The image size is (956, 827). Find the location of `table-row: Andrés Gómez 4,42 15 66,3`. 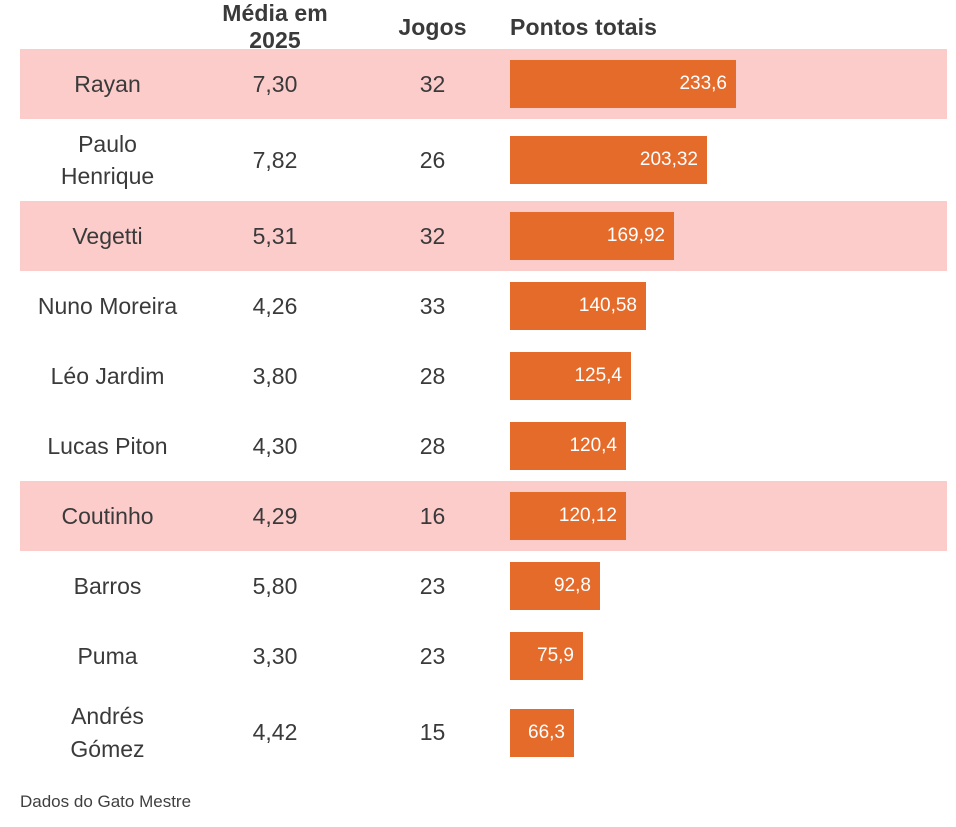

table-row: Andrés Gómez 4,42 15 66,3 is located at coordinates (483, 732).